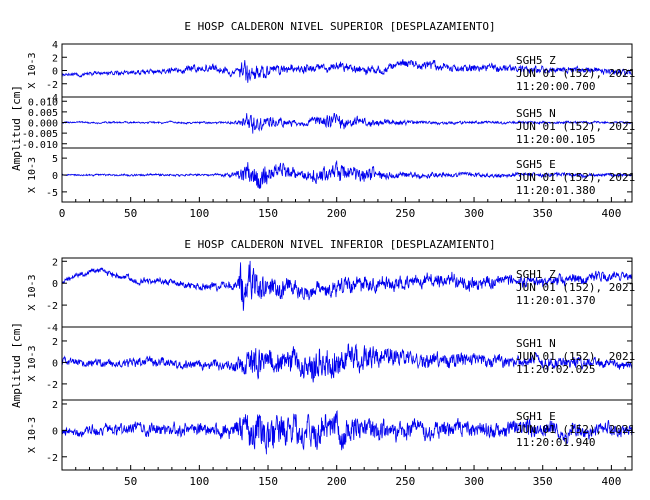 The image size is (650, 500). Describe the element at coordinates (536, 416) in the screenshot. I see `station-label: SGH1 E` at that location.